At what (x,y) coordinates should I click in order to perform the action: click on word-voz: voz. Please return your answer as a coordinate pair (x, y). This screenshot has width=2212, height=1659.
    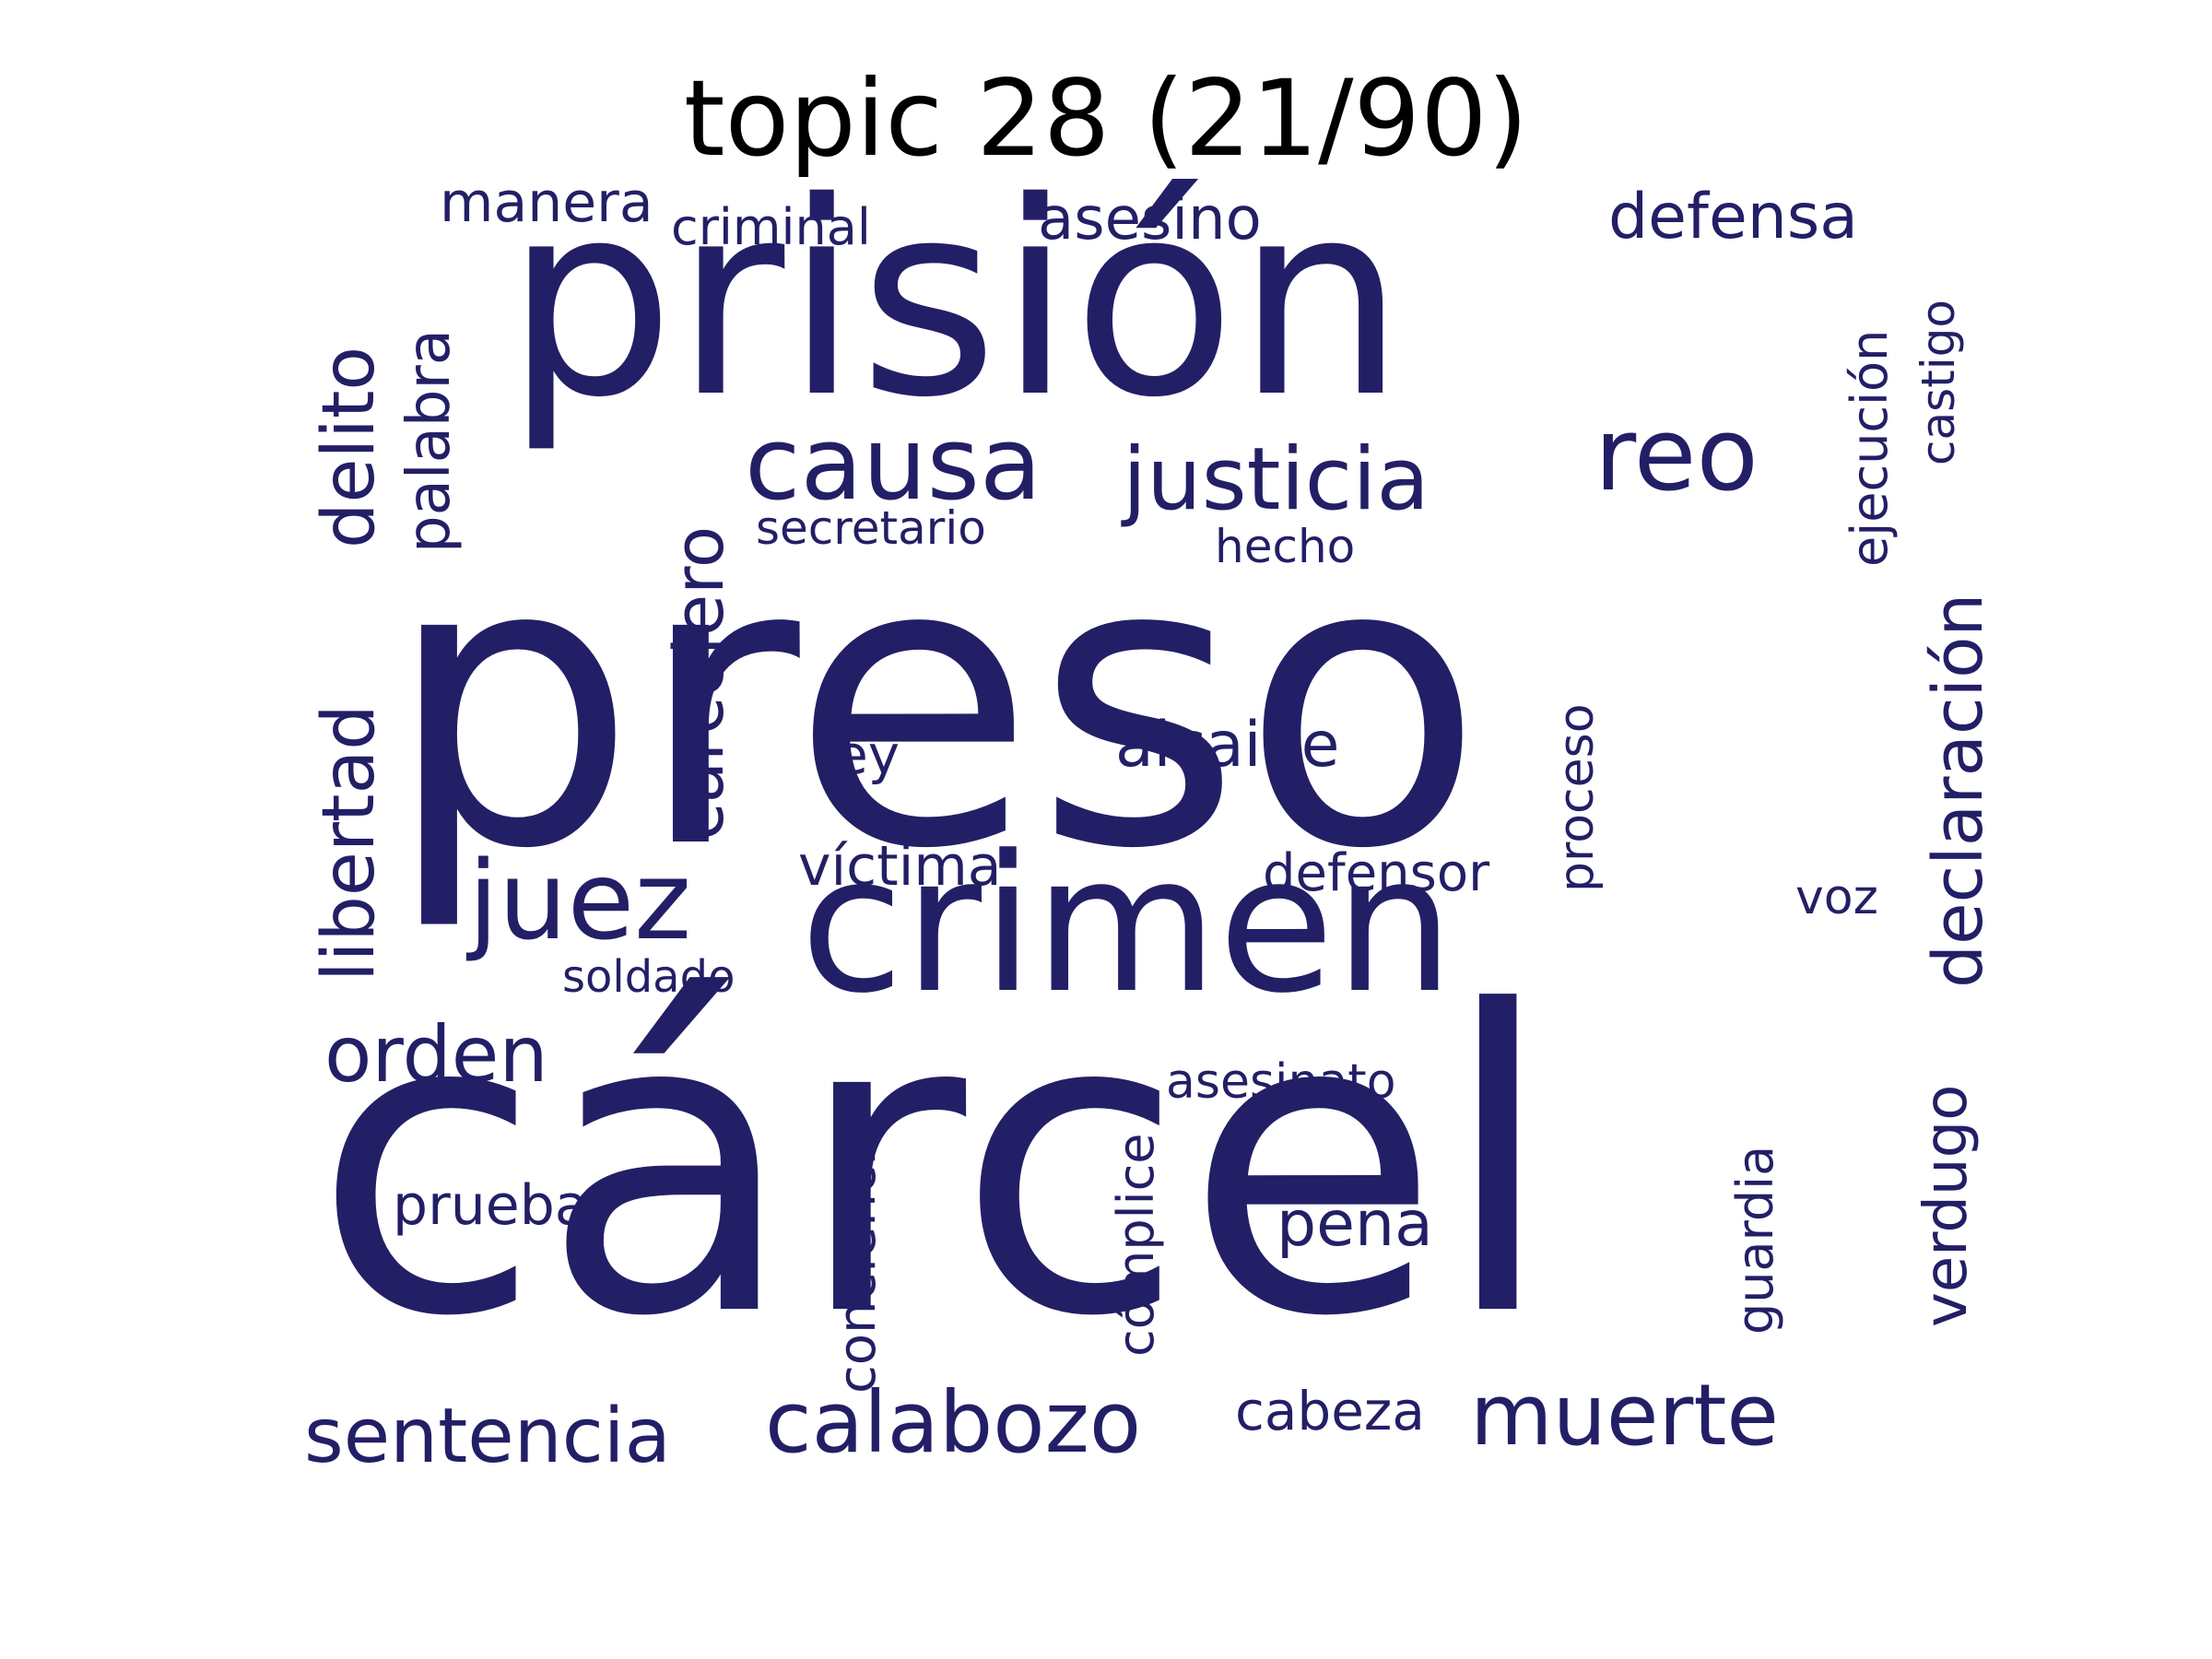
    Looking at the image, I should click on (1836, 897).